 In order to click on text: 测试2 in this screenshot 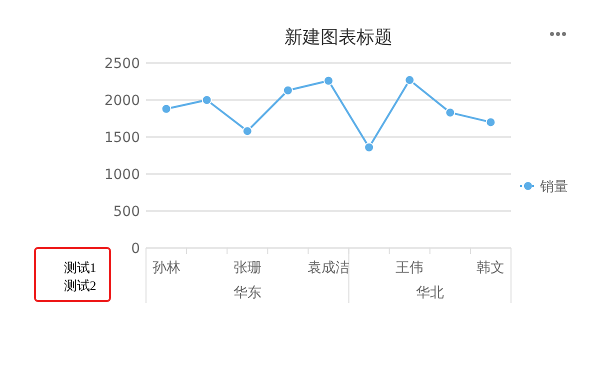, I will do `click(80, 285)`.